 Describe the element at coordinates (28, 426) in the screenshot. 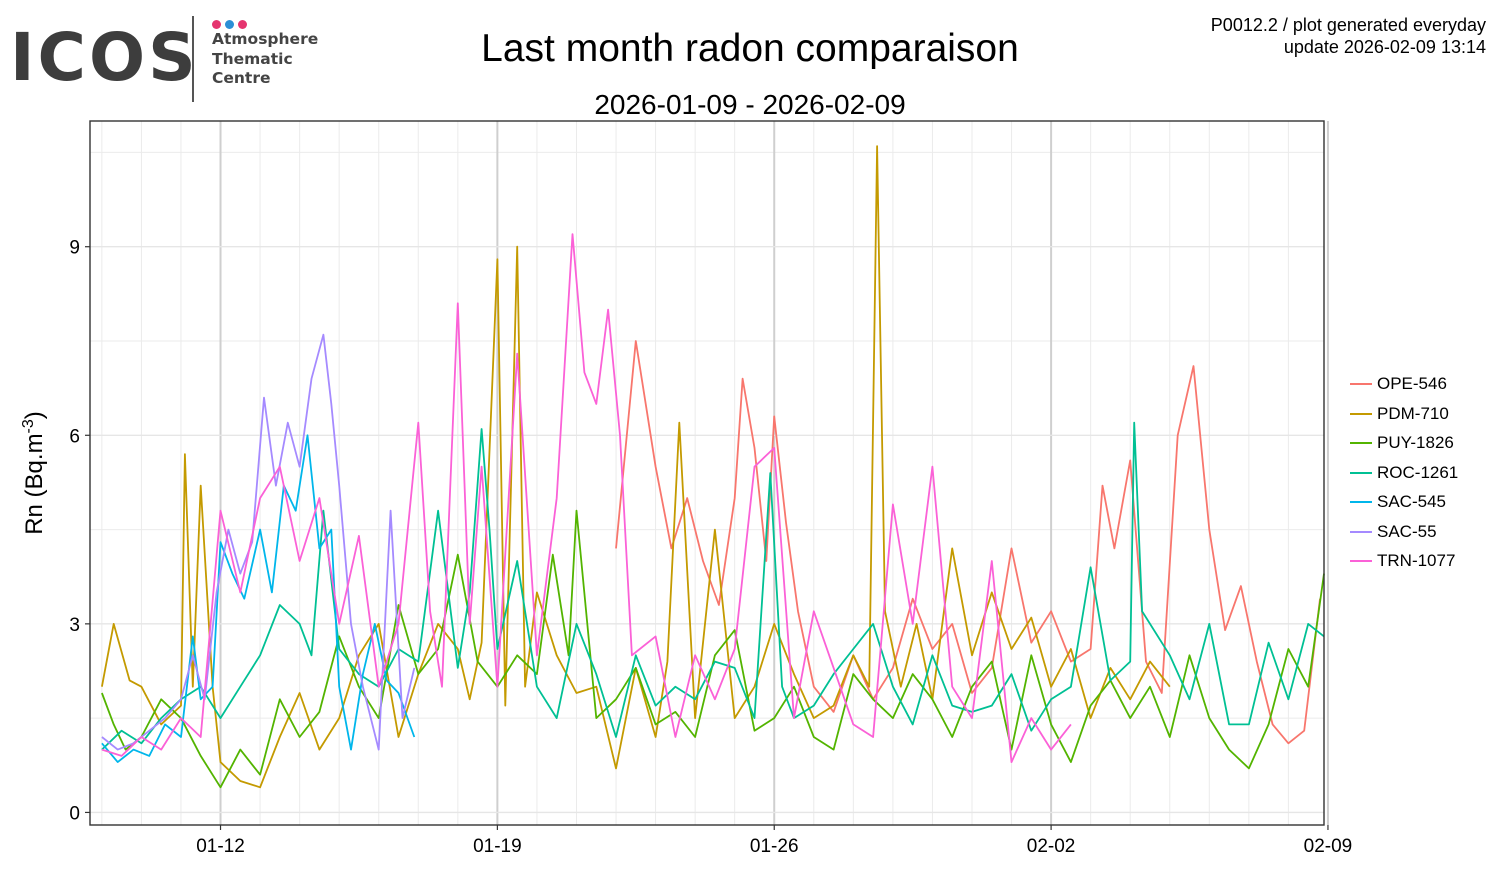

I see `y-axis-label-superscript: -3` at that location.